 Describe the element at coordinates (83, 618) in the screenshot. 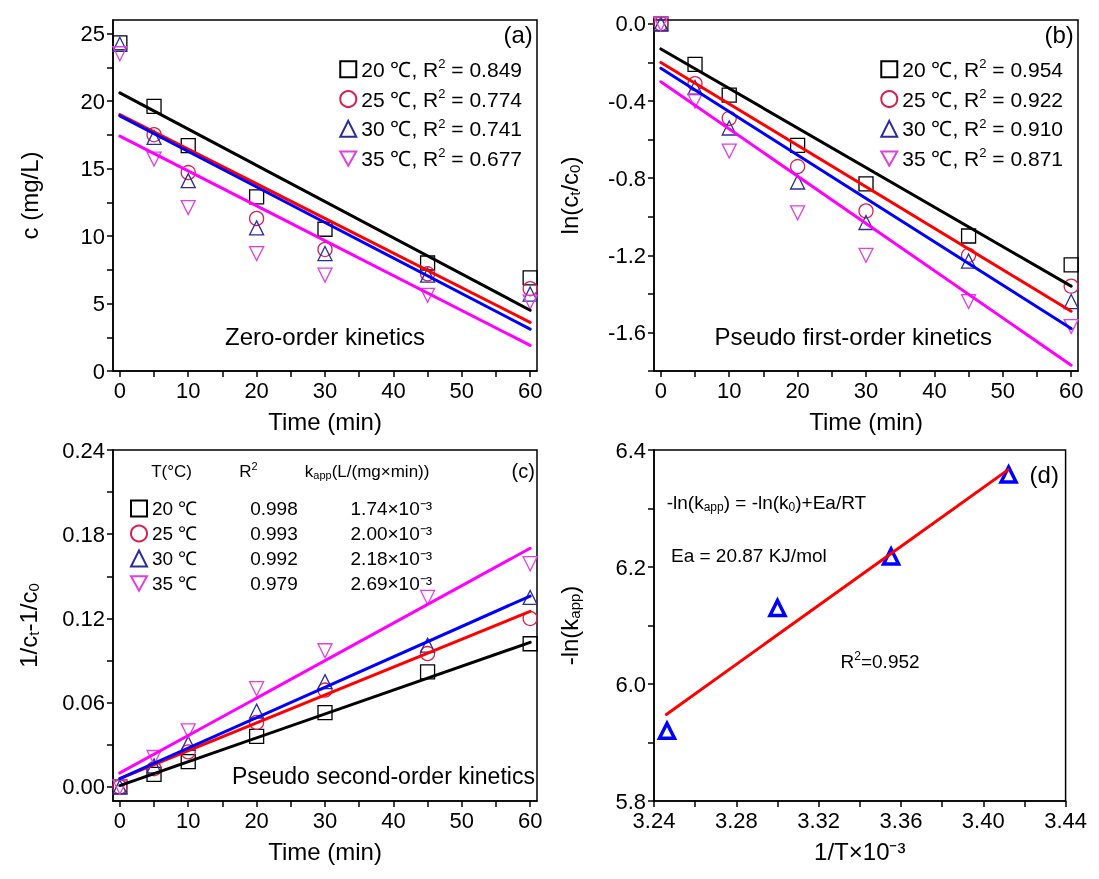

I see `y-tick-label: 0.12` at that location.